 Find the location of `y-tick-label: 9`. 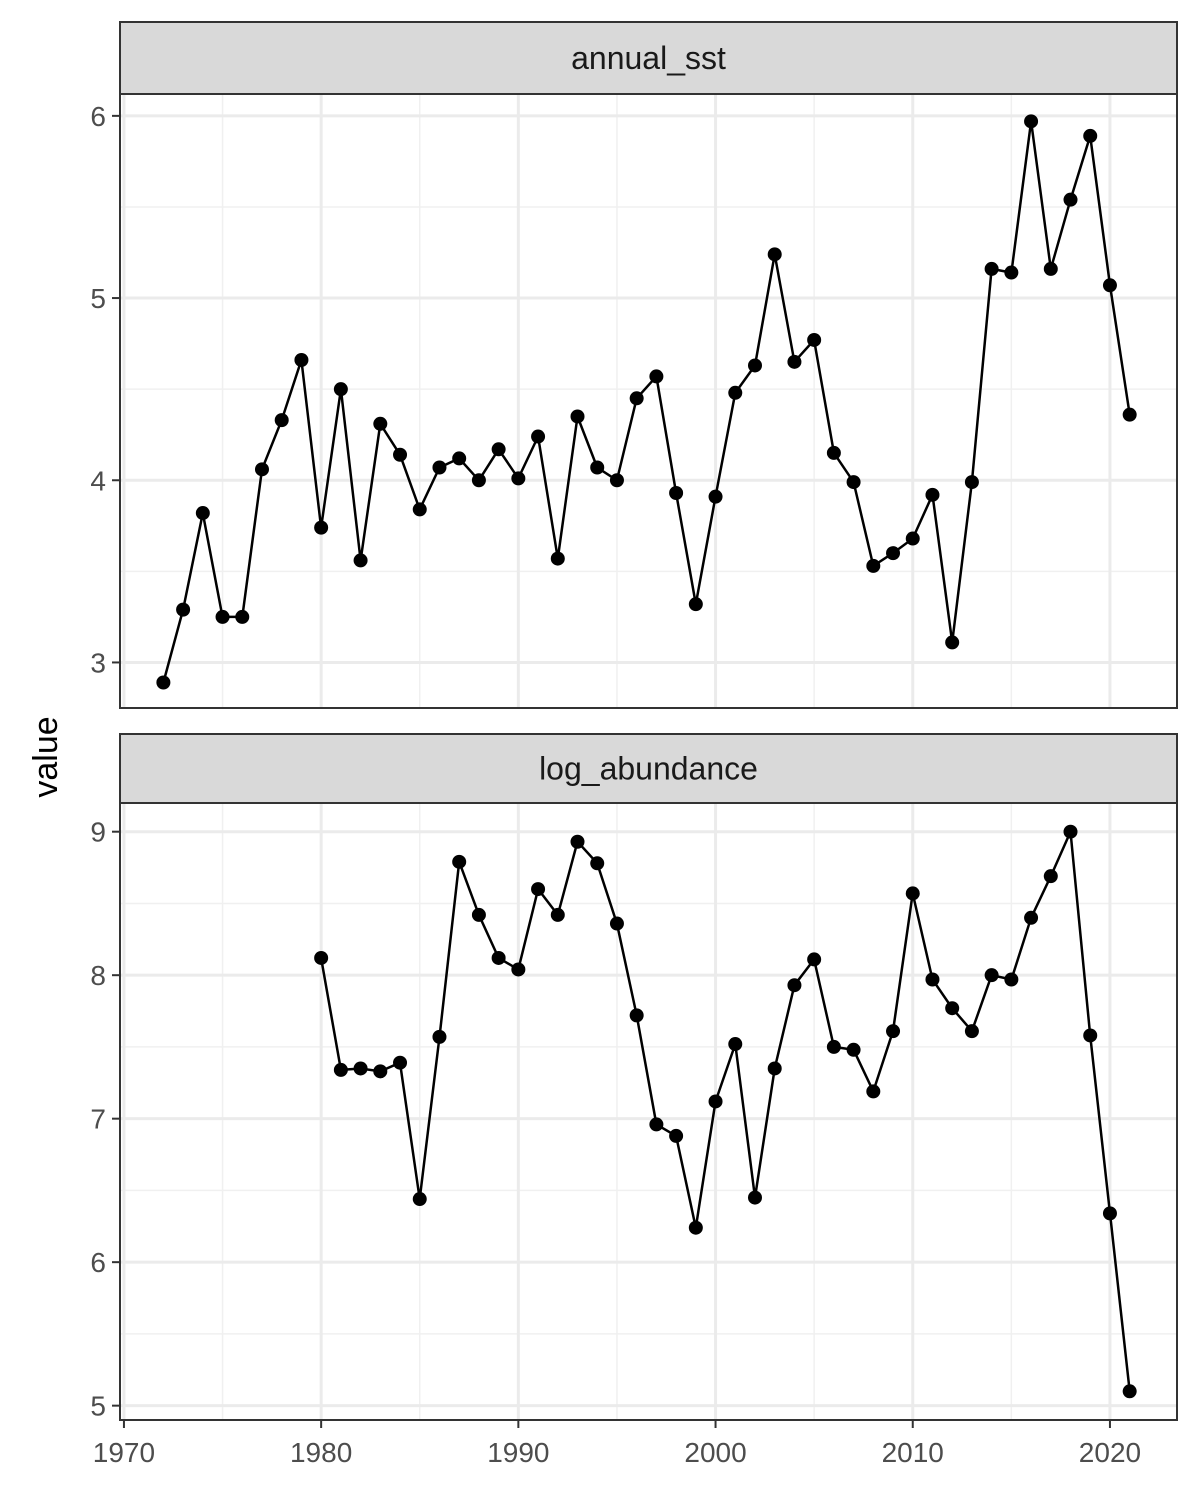

y-tick-label: 9 is located at coordinates (98, 832).